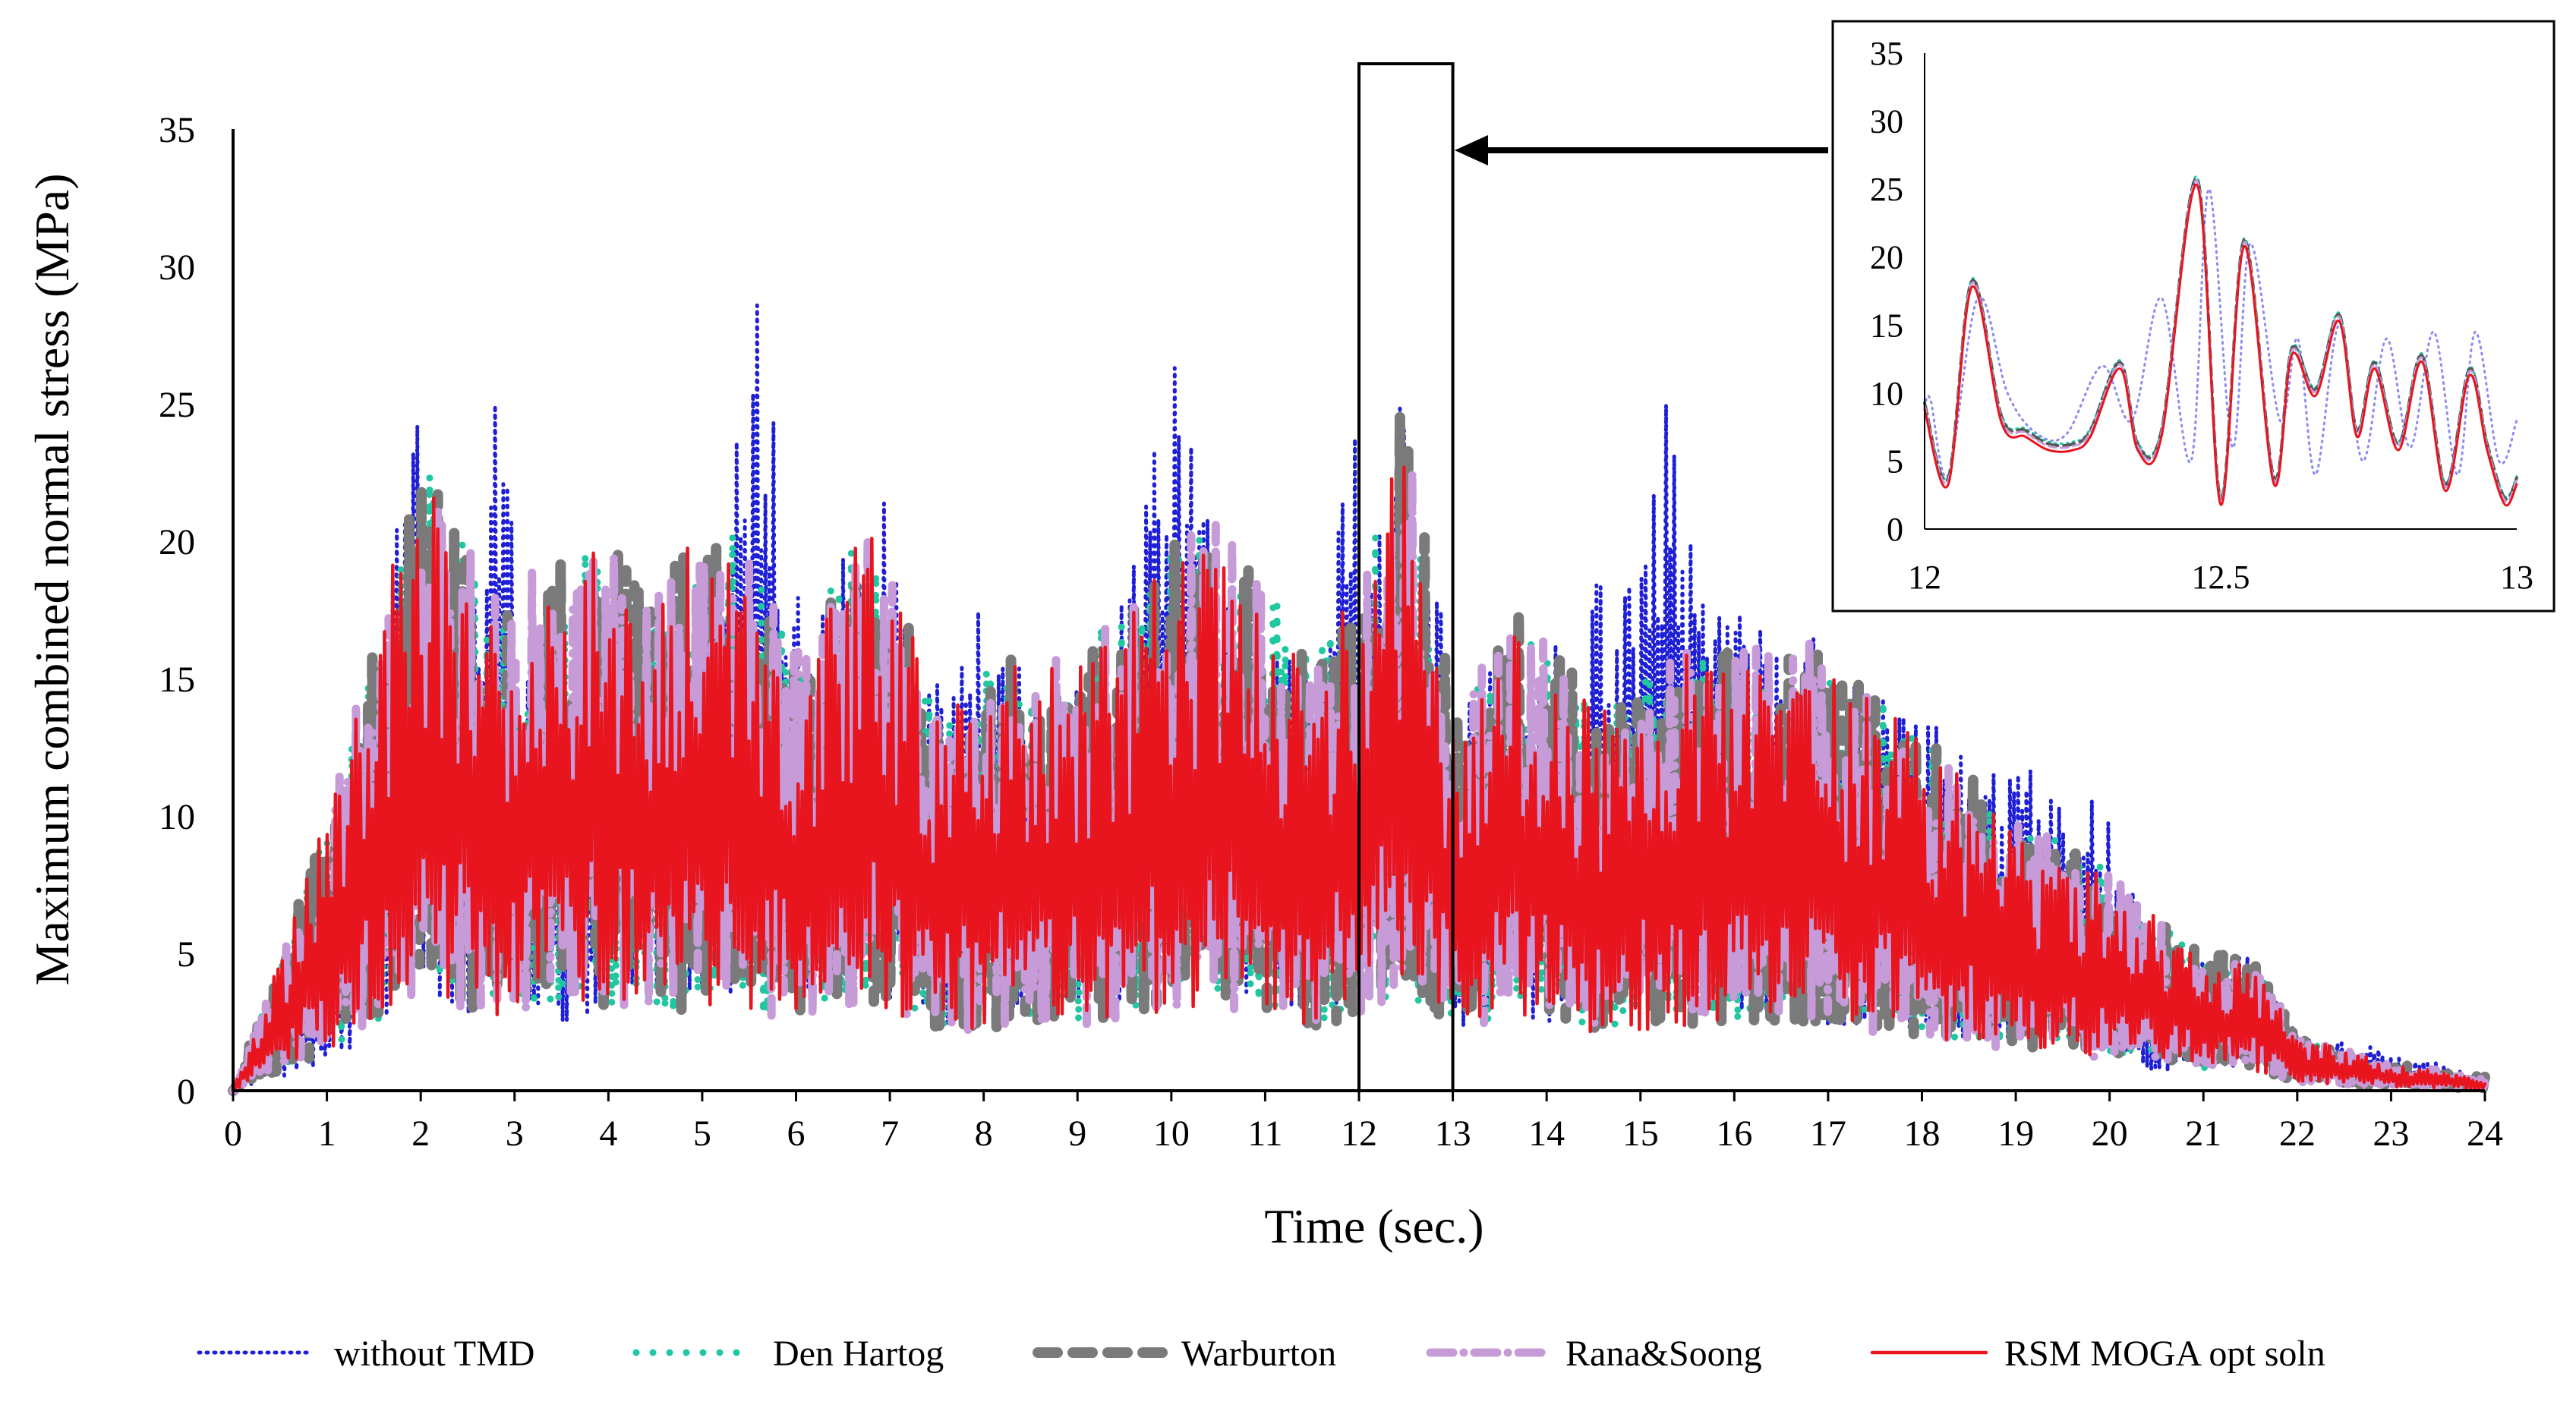 This screenshot has height=1408, width=2576. I want to click on main-x-tick-label: 0, so click(233, 1133).